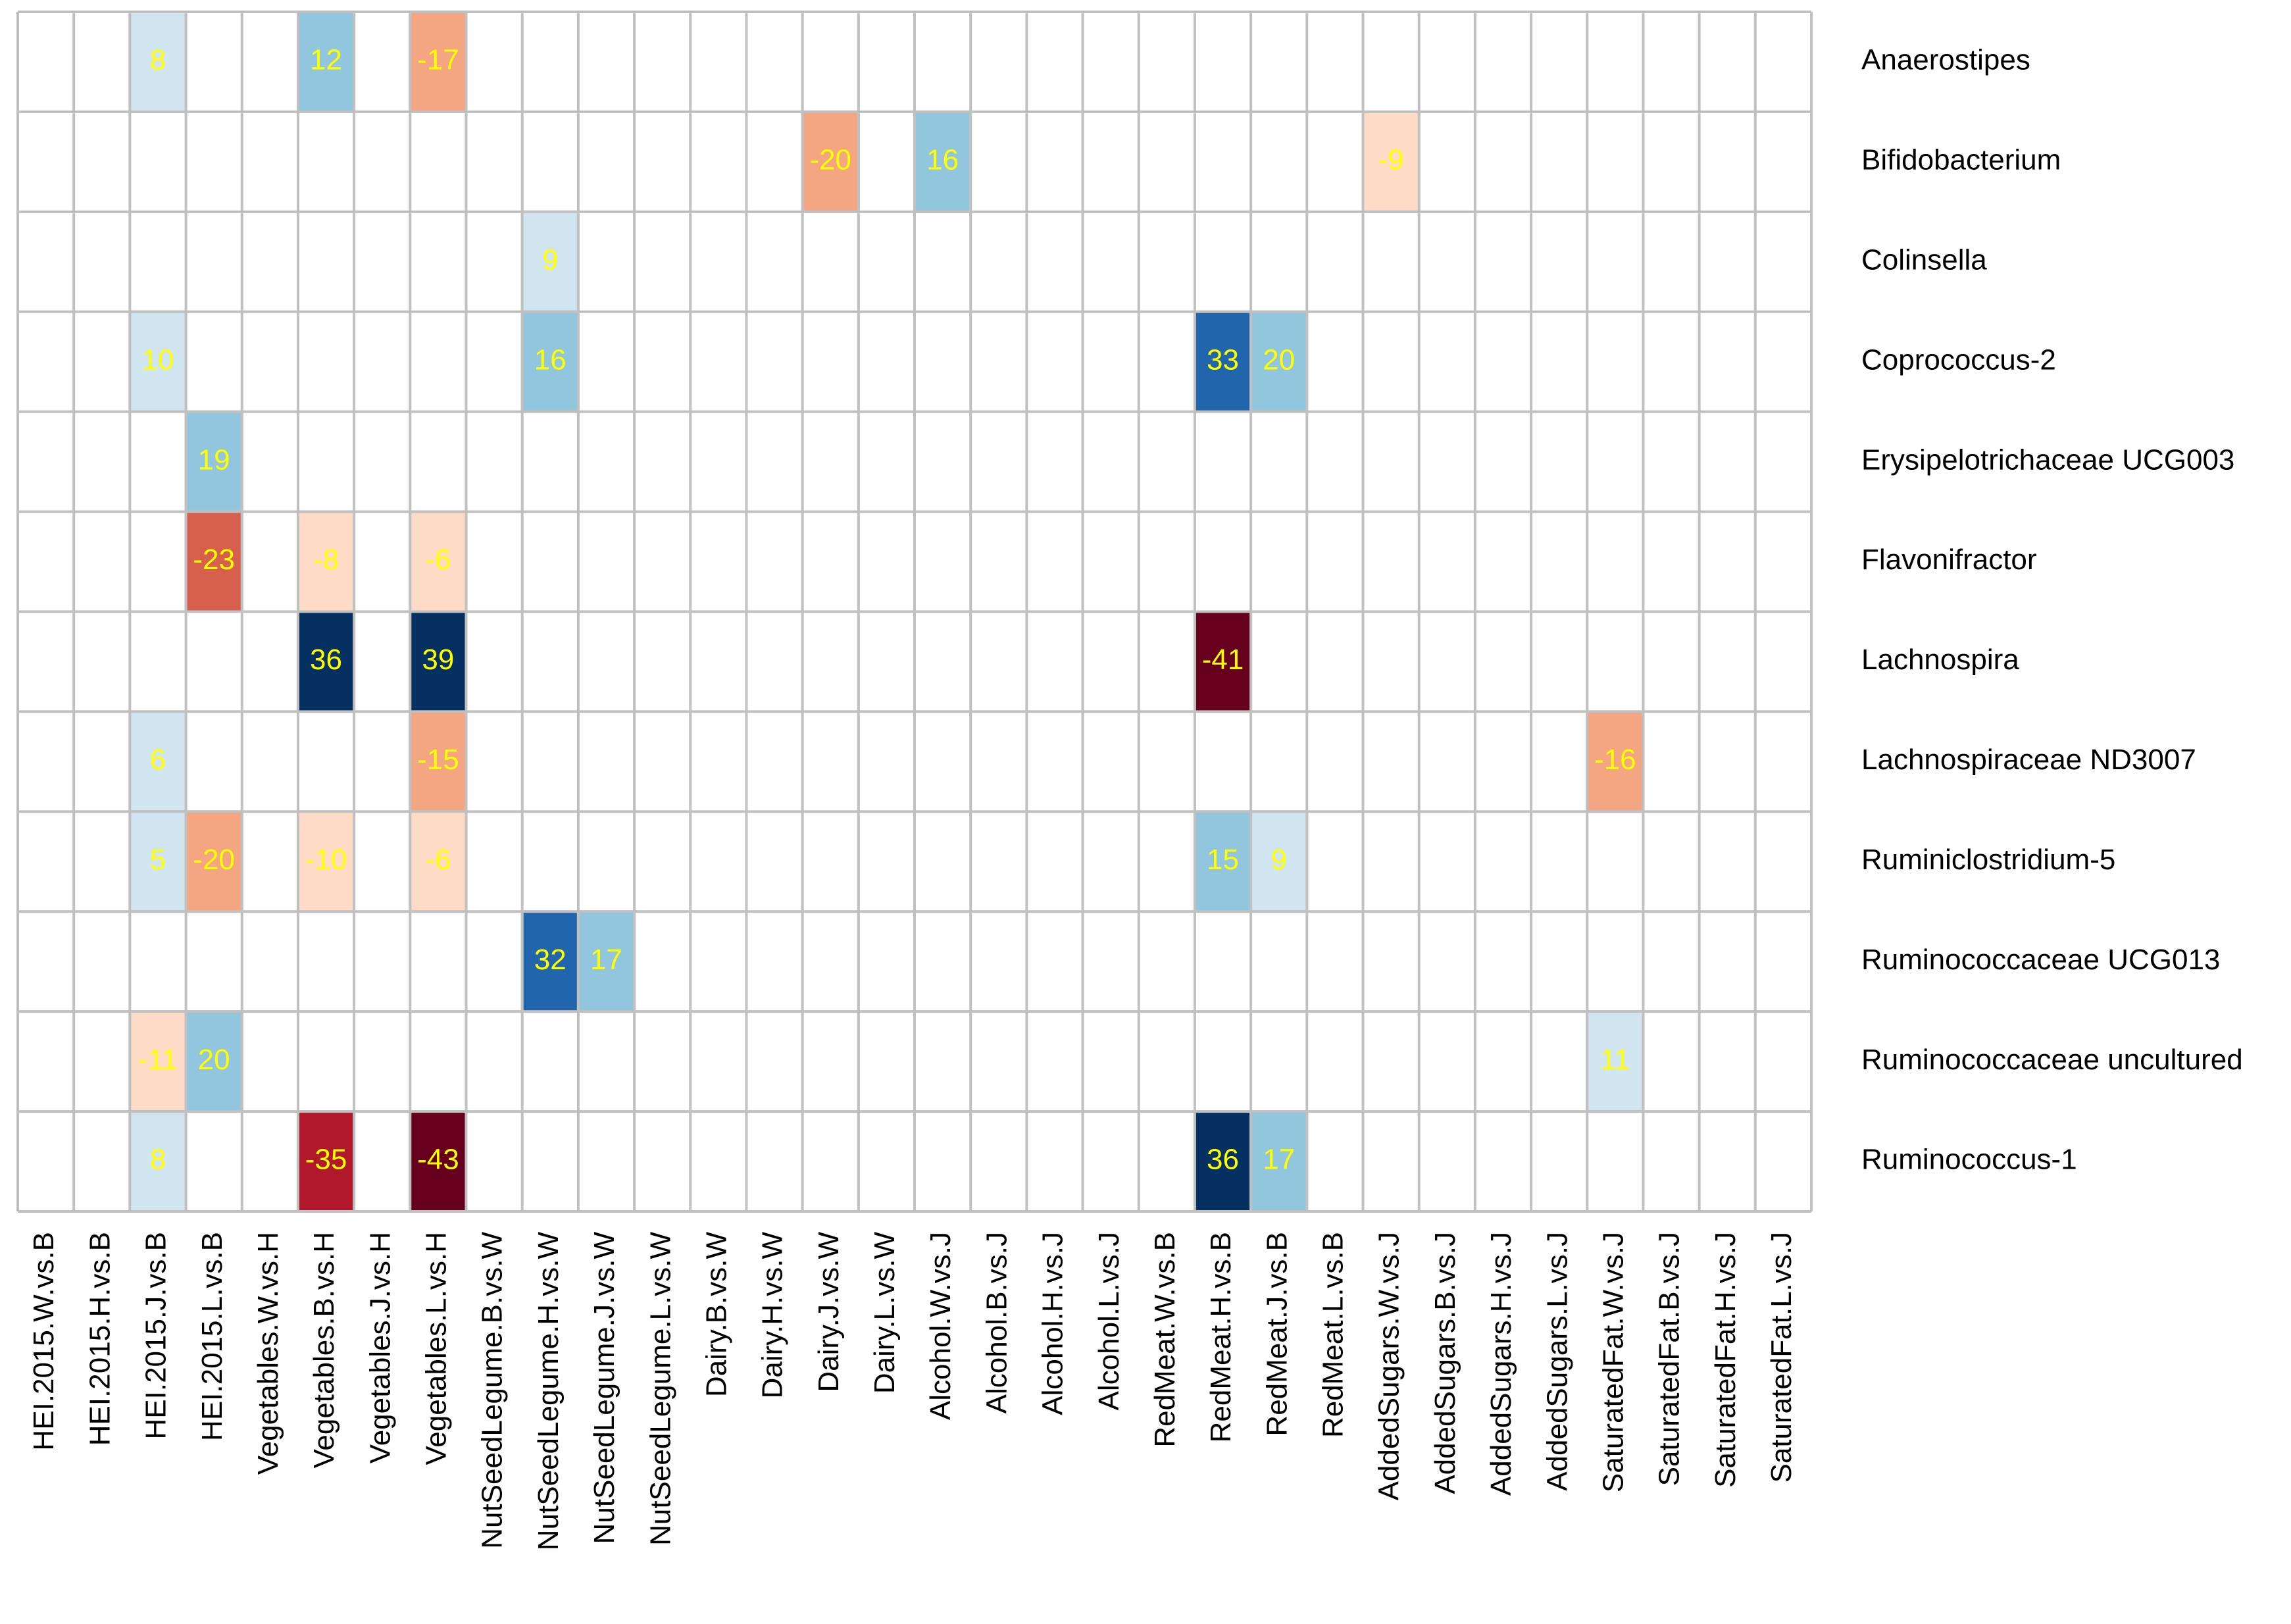  What do you see at coordinates (1389, 1366) in the screenshot?
I see `column-label: AddedSugars.W.vs.J` at bounding box center [1389, 1366].